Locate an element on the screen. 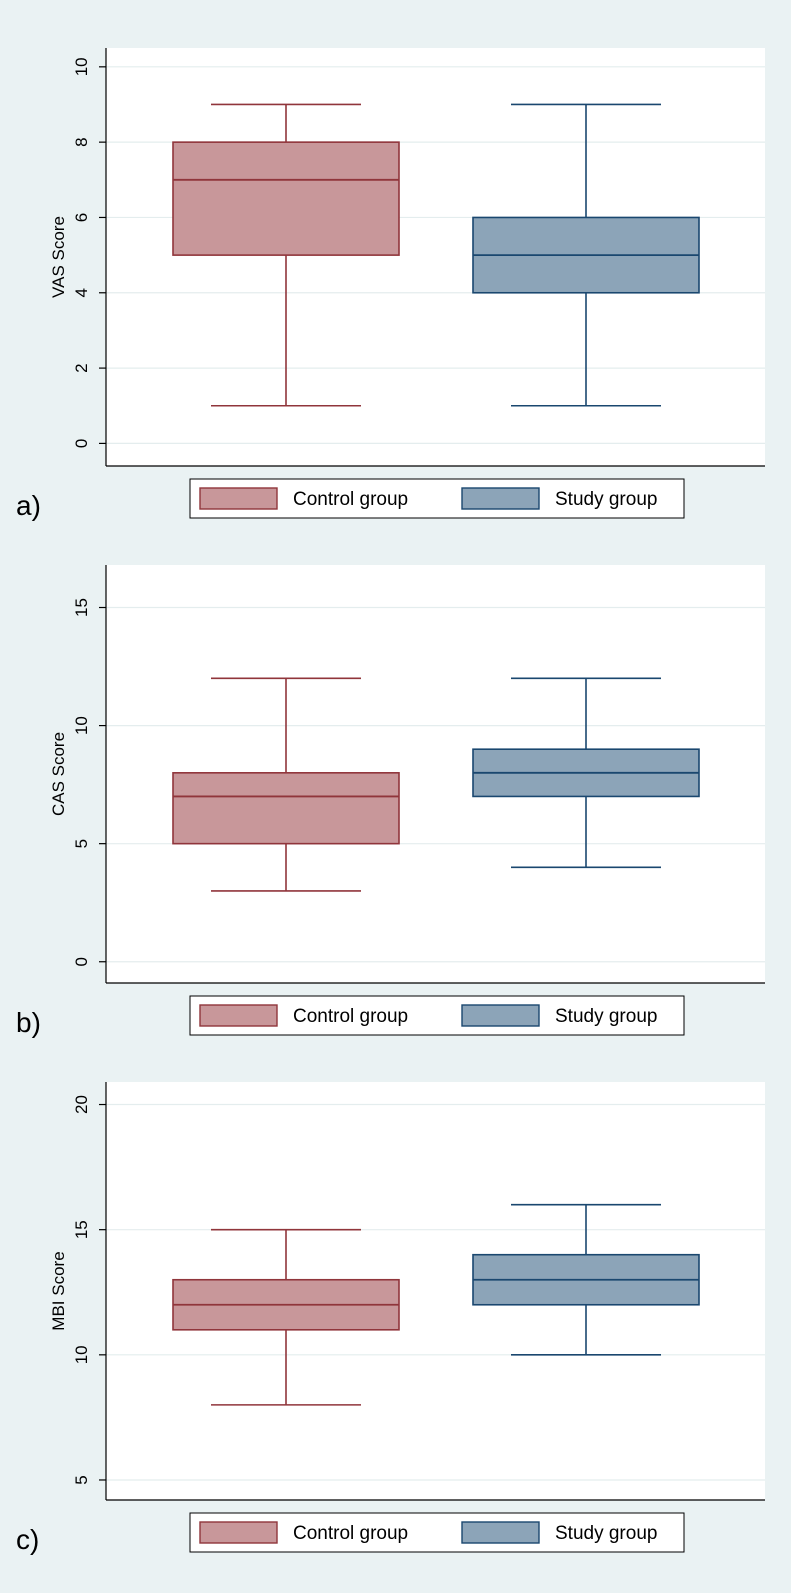 Image resolution: width=791 pixels, height=1593 pixels. panel-label: b) is located at coordinates (28, 1022).